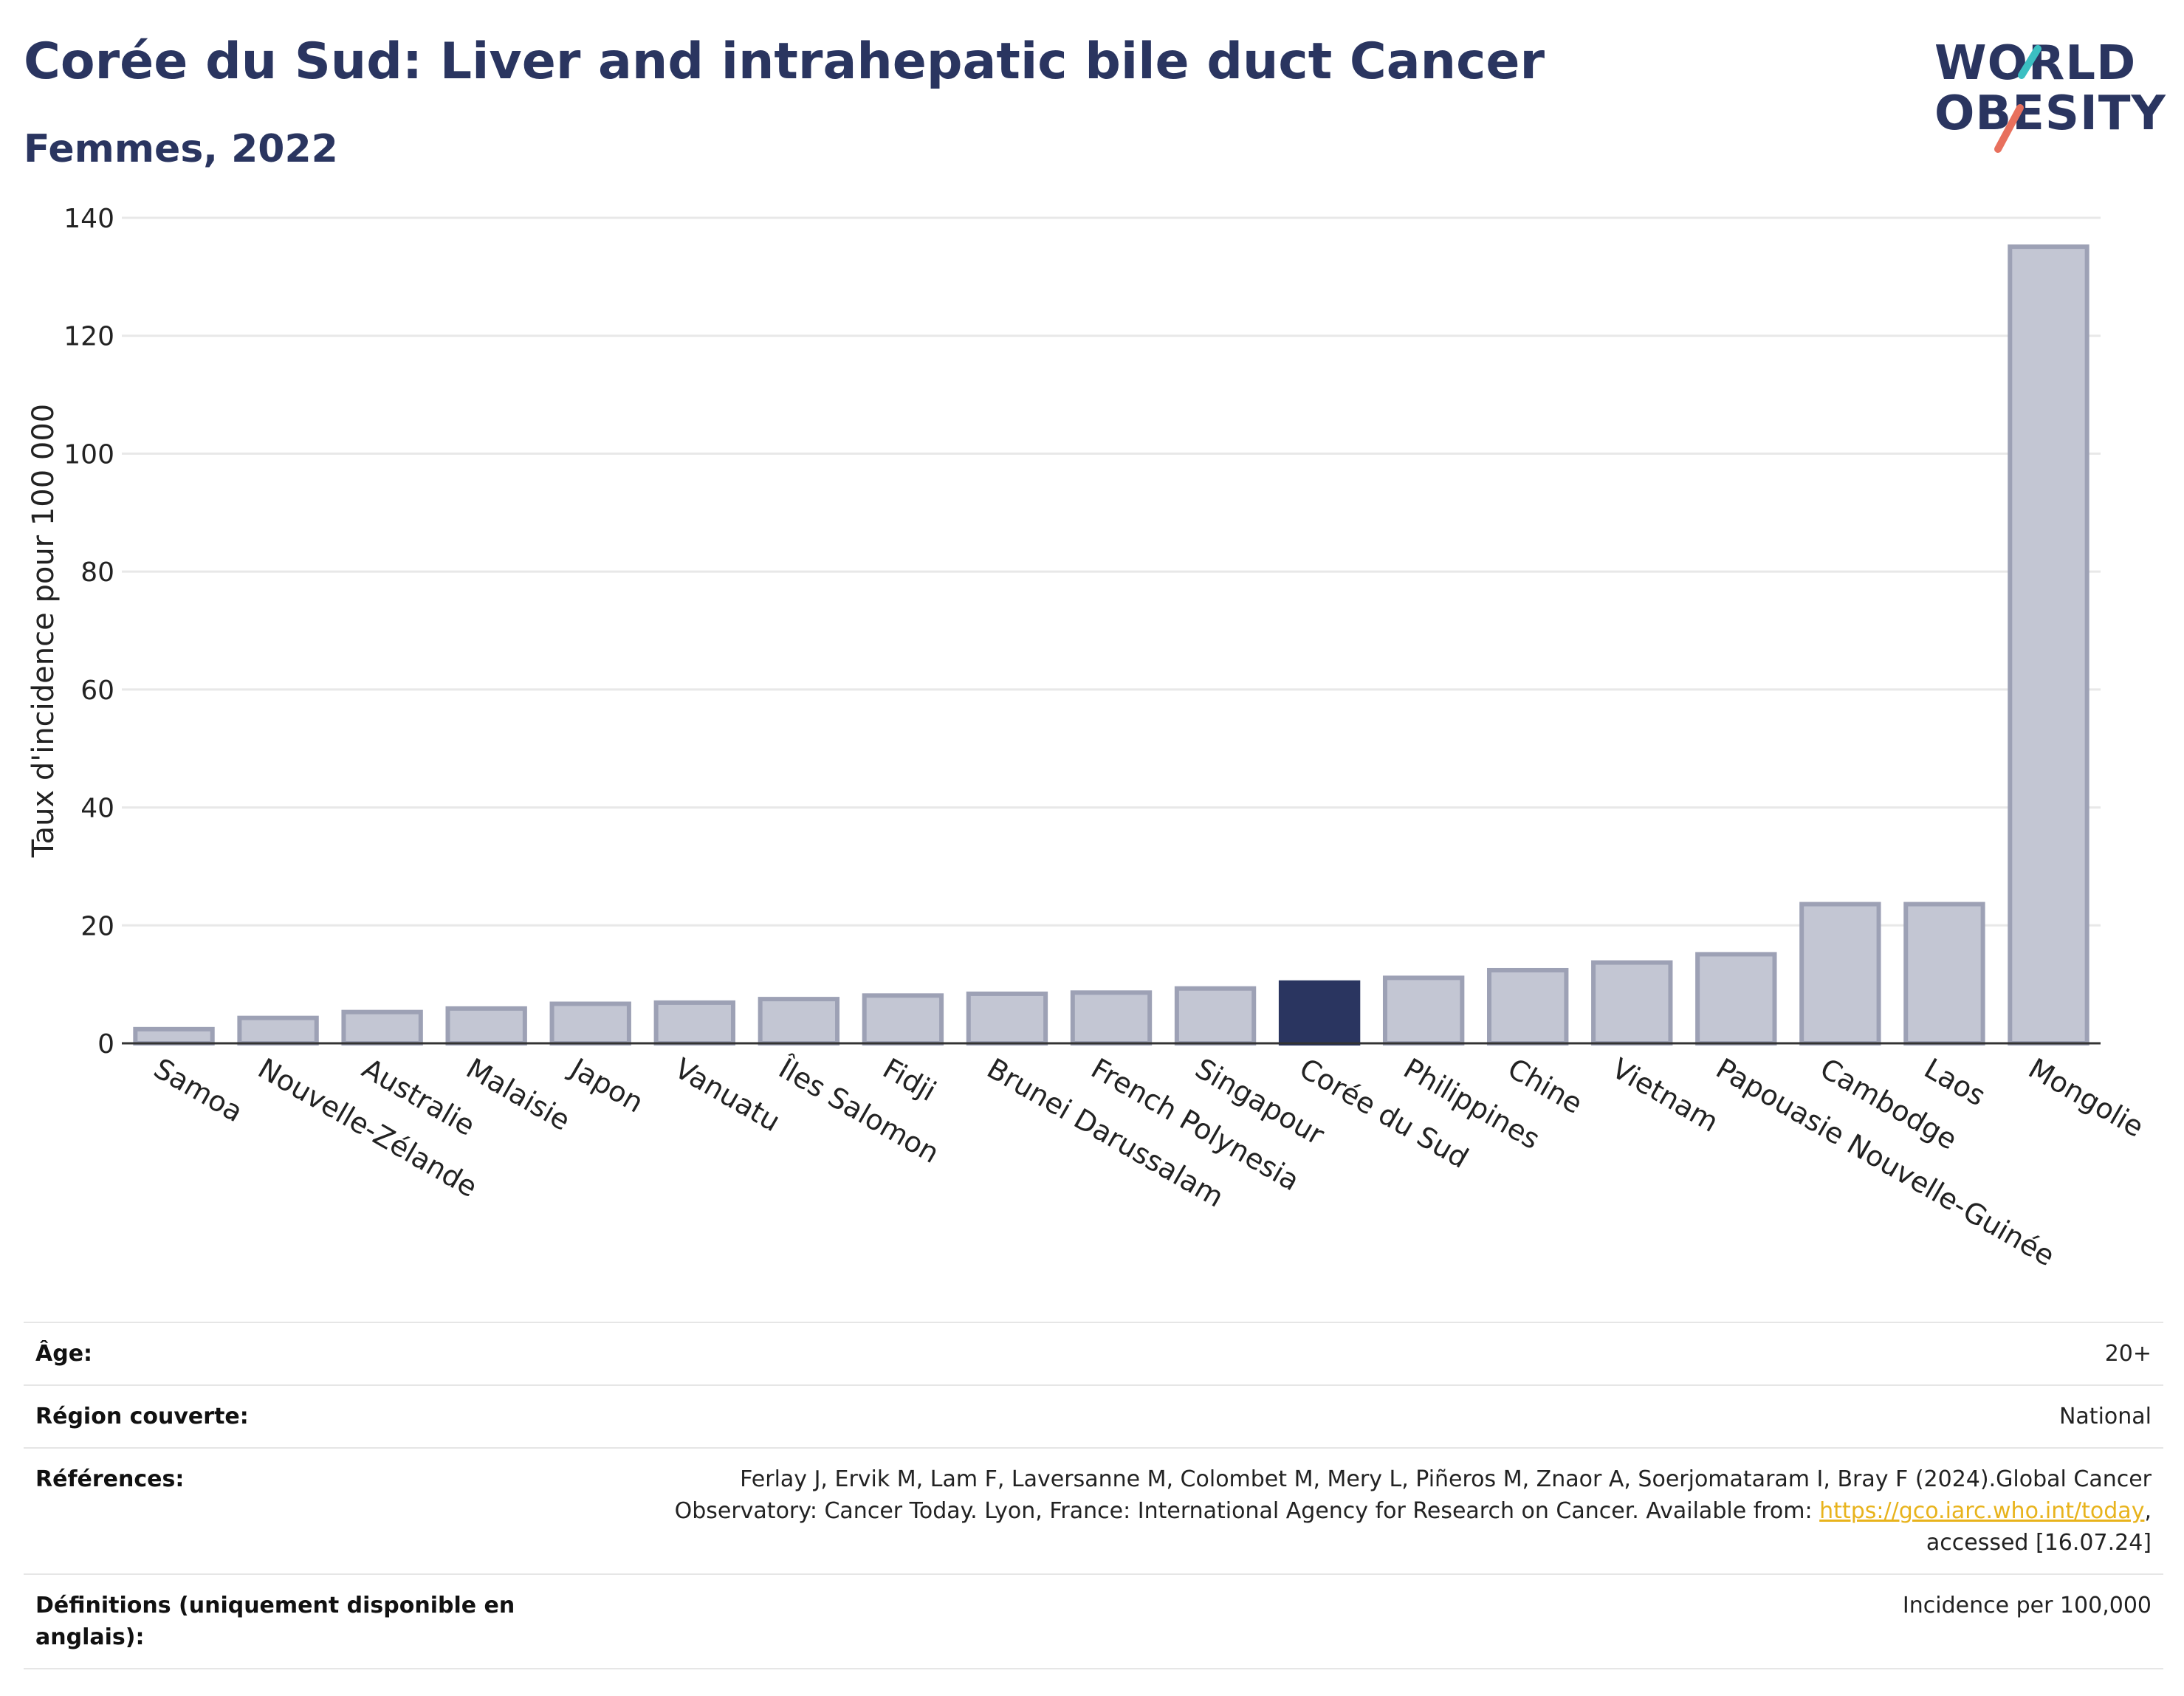 The image size is (2184, 1696). I want to click on meta-definitions-value: Incidence per 100,000, so click(2027, 1606).